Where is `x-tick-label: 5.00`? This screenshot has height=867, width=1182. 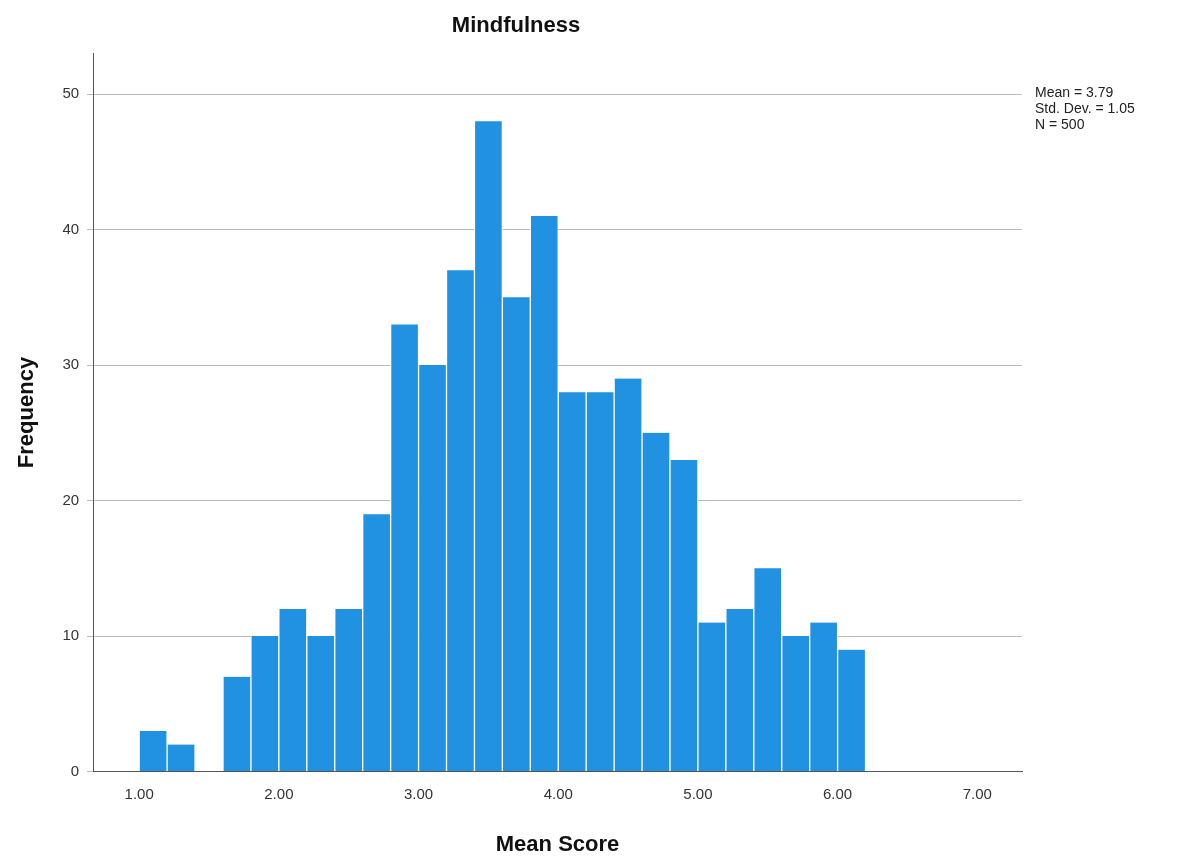 x-tick-label: 5.00 is located at coordinates (698, 793).